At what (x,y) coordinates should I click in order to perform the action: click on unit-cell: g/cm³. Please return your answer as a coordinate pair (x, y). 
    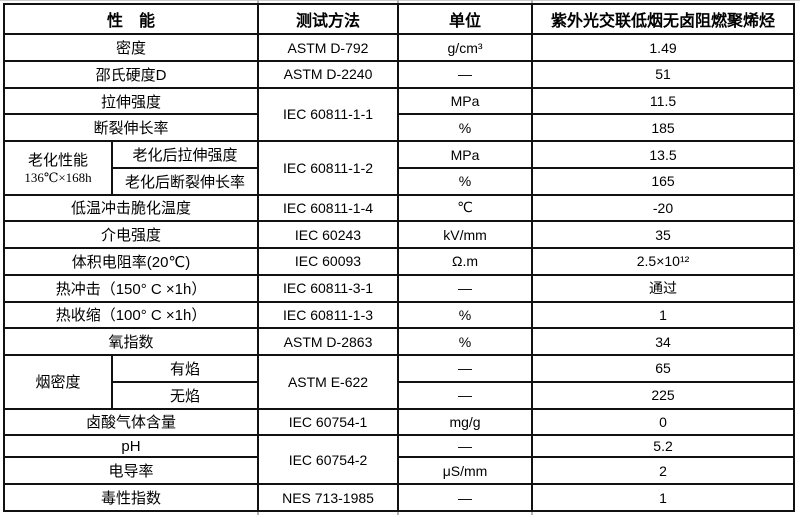
    Looking at the image, I should click on (465, 47).